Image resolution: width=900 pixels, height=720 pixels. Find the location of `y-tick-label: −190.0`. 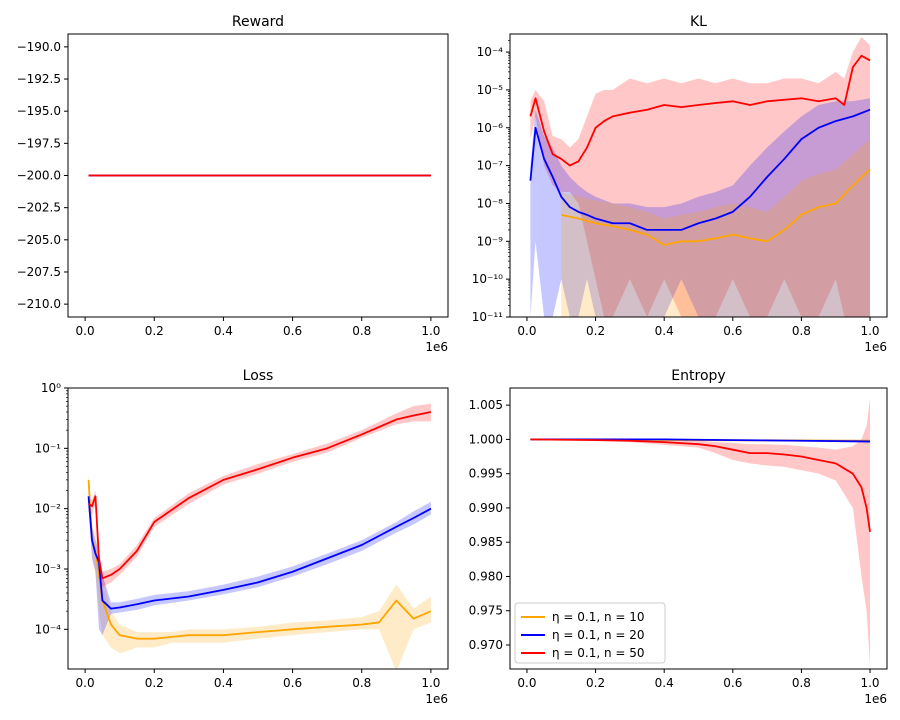

y-tick-label: −190.0 is located at coordinates (39, 47).